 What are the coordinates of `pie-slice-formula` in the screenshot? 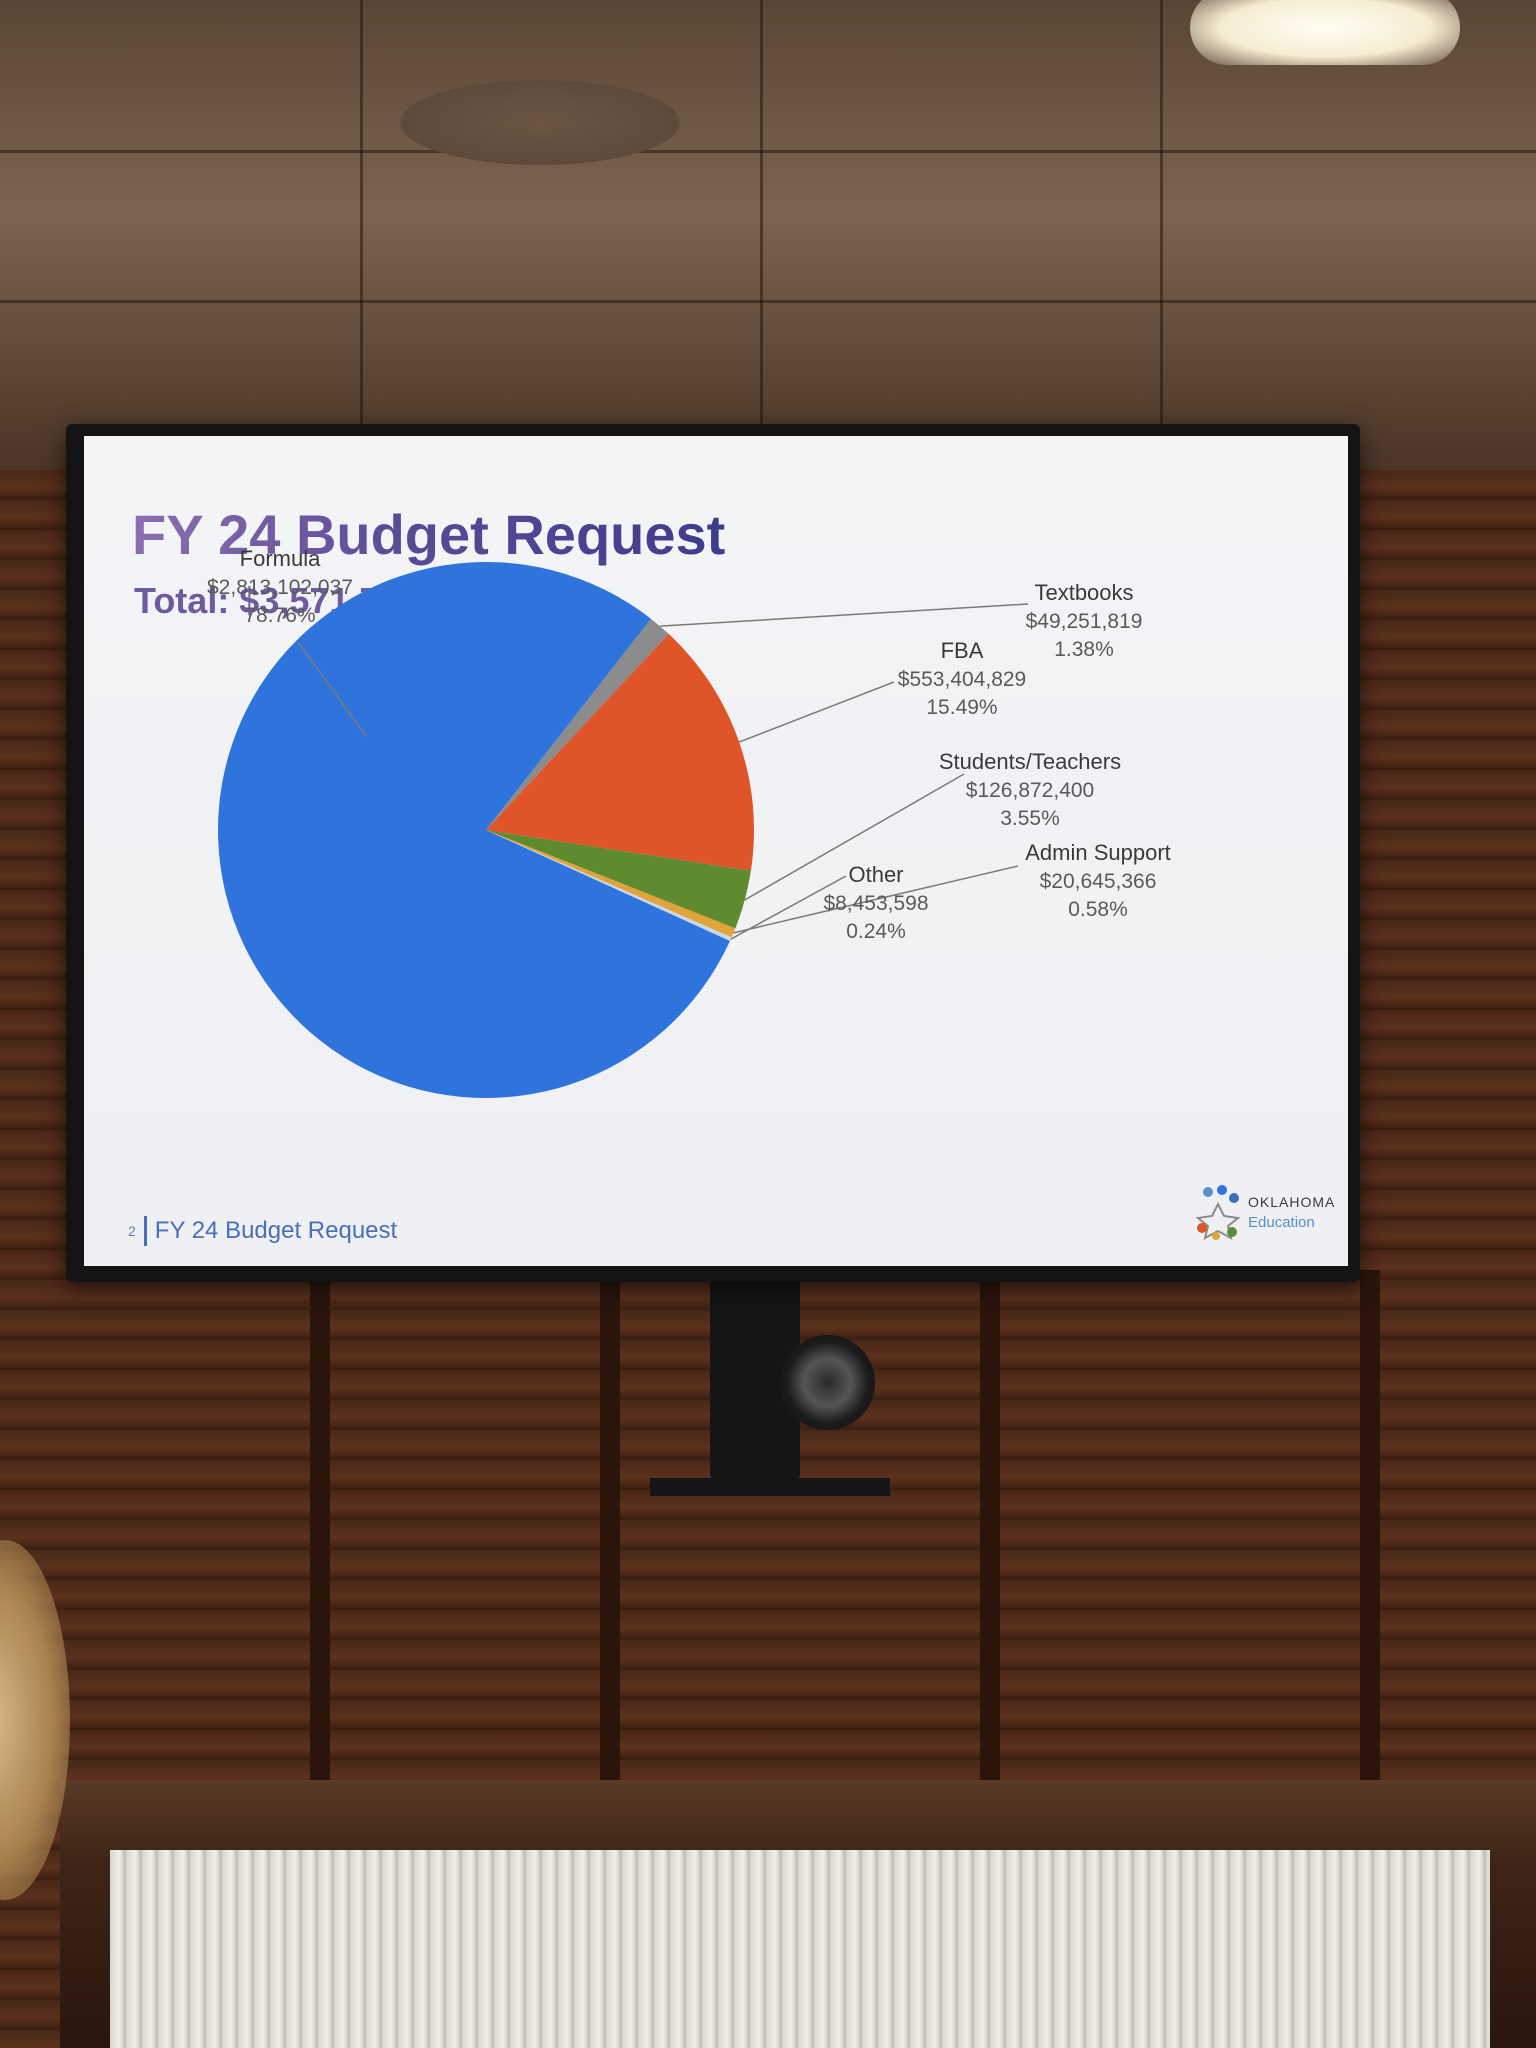 It's located at (473, 830).